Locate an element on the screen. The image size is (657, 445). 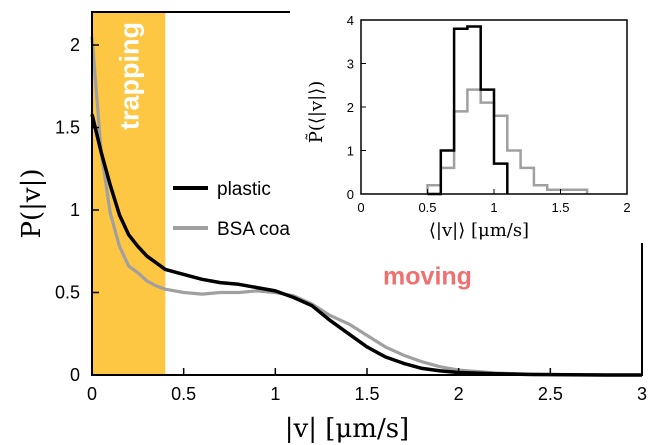
y-tick-label: 2 is located at coordinates (75, 45).